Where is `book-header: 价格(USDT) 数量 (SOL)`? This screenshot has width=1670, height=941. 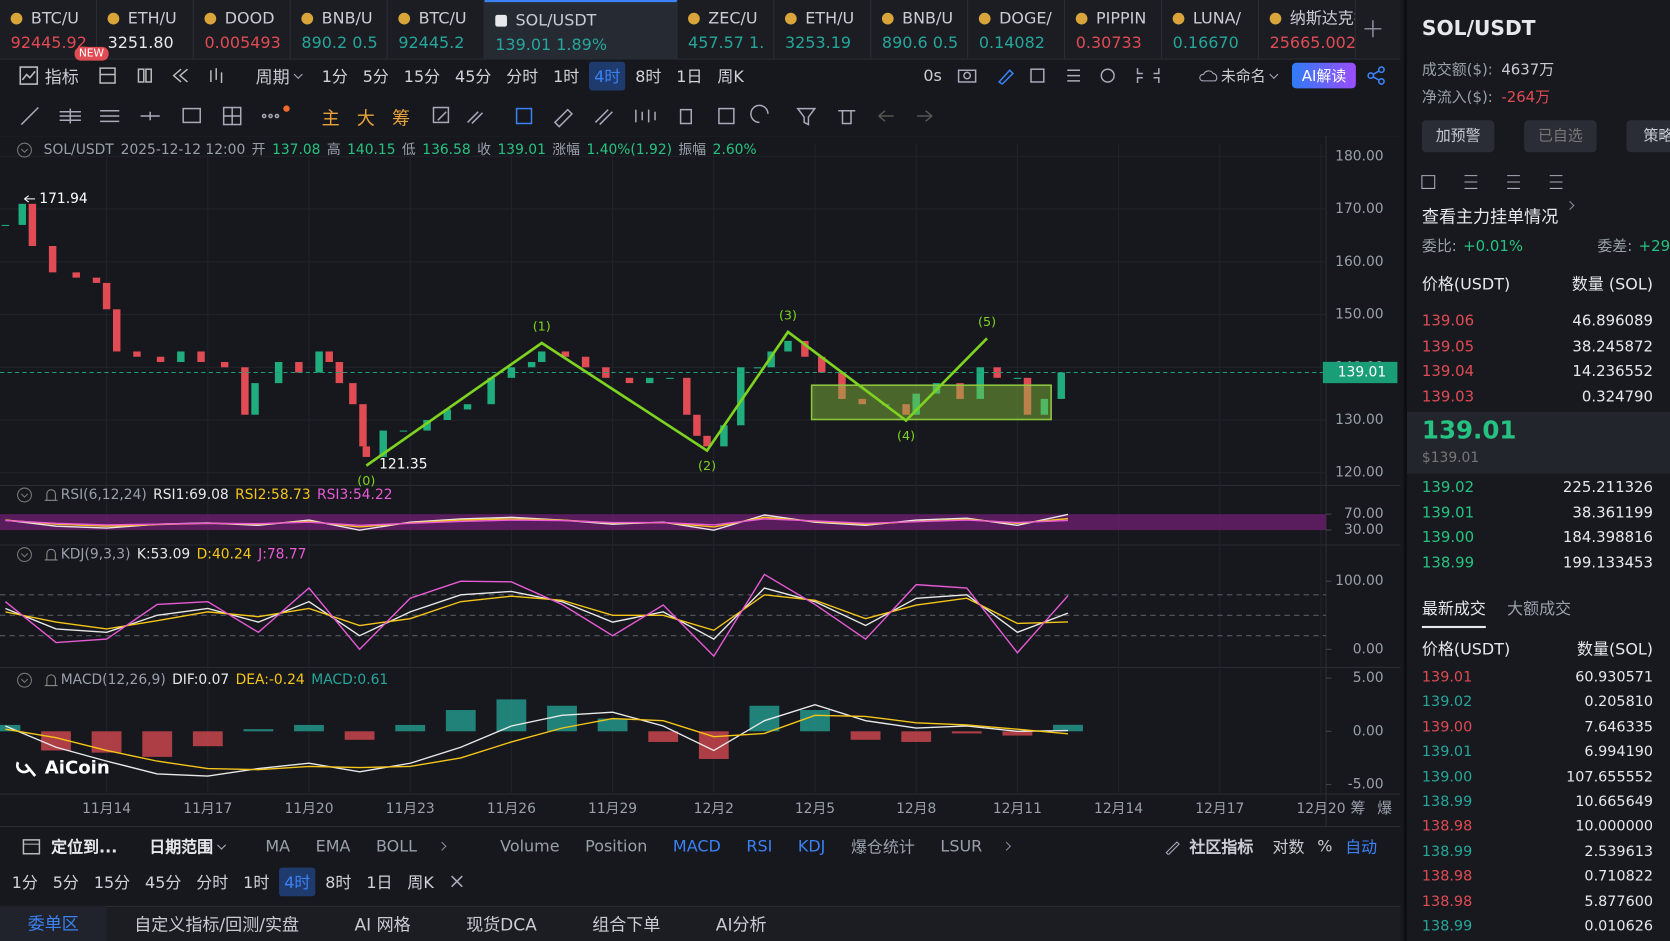
book-header: 价格(USDT) 数量 (SOL) is located at coordinates (1537, 284).